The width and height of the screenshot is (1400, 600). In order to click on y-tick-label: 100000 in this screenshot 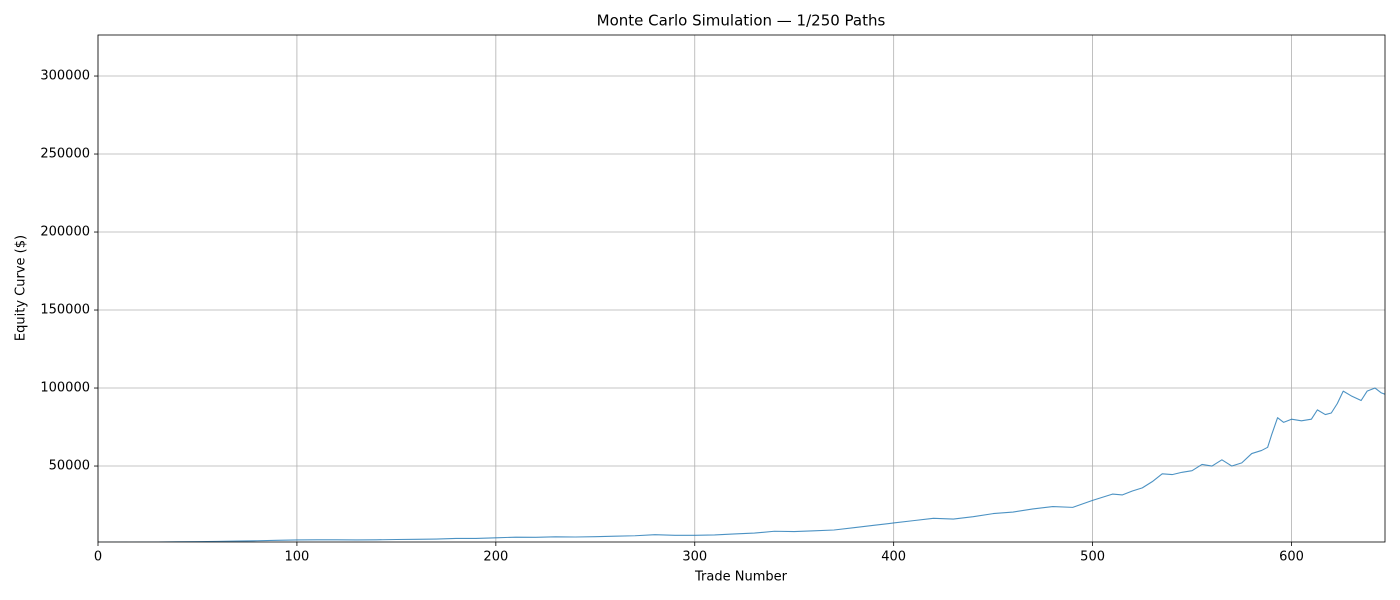, I will do `click(65, 388)`.